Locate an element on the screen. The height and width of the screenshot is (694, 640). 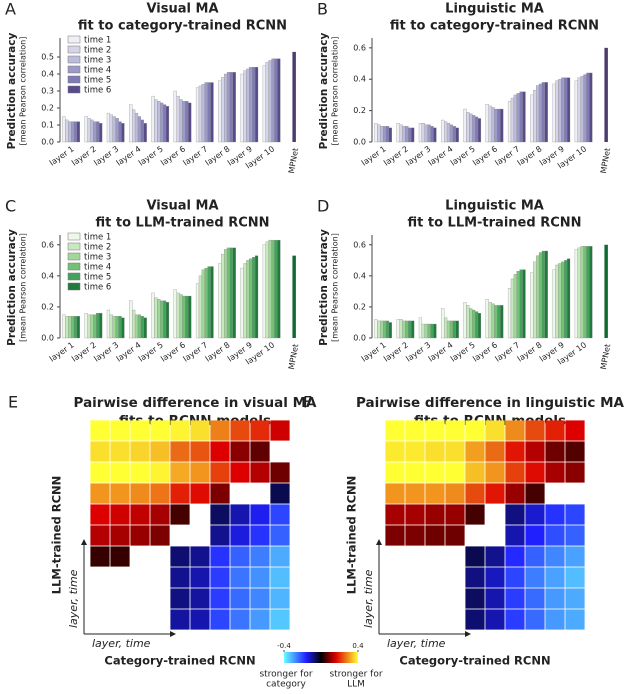
x-tick-label: layer 2 is located at coordinates (84, 155).